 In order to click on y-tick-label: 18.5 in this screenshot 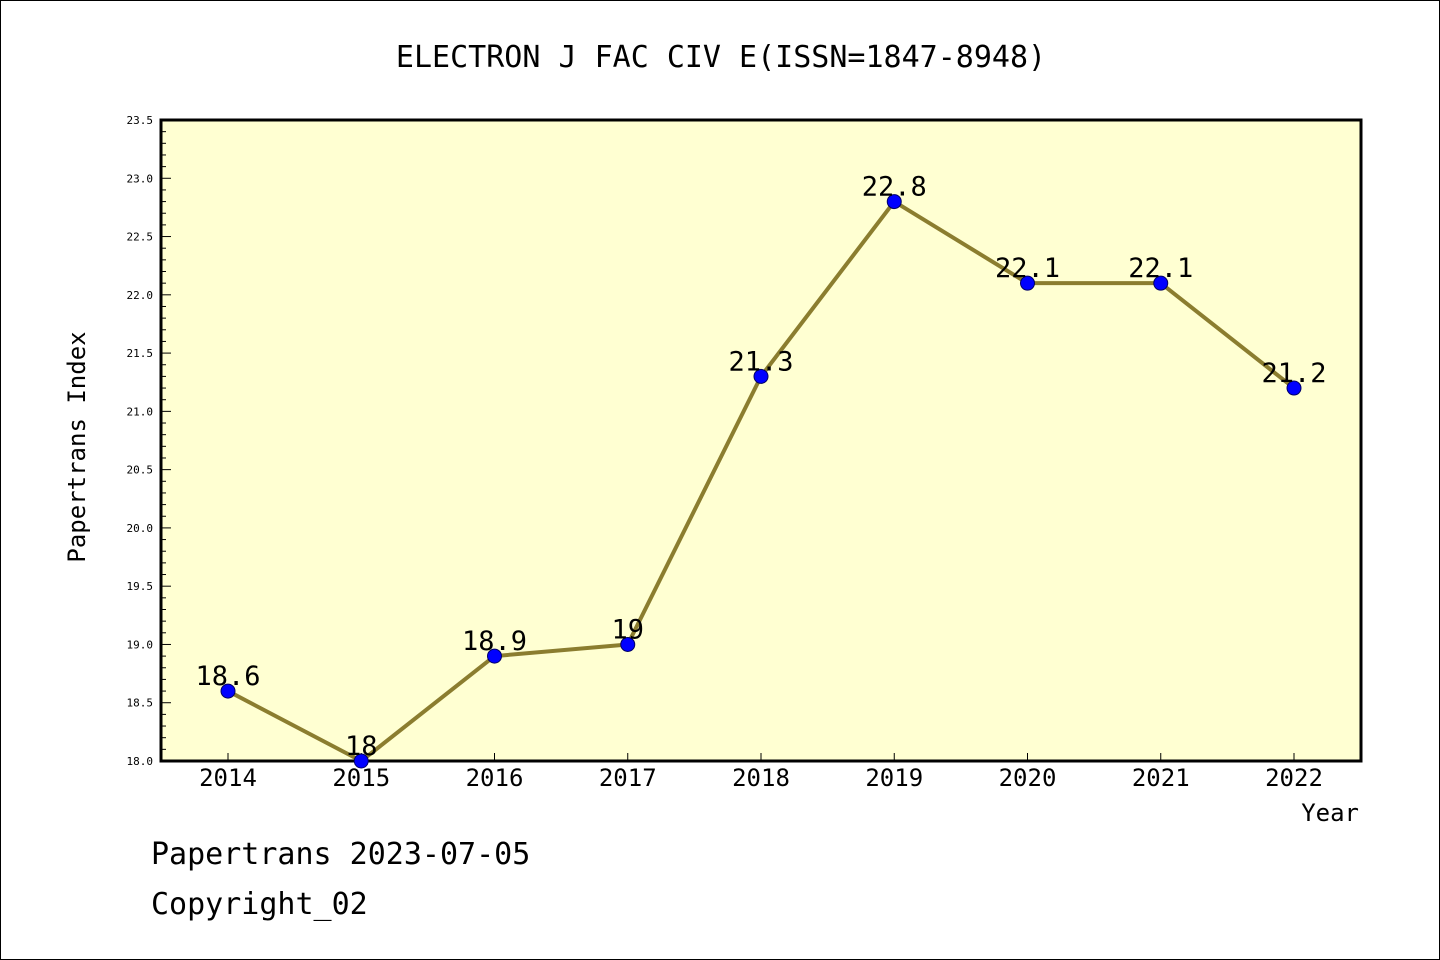, I will do `click(140, 703)`.